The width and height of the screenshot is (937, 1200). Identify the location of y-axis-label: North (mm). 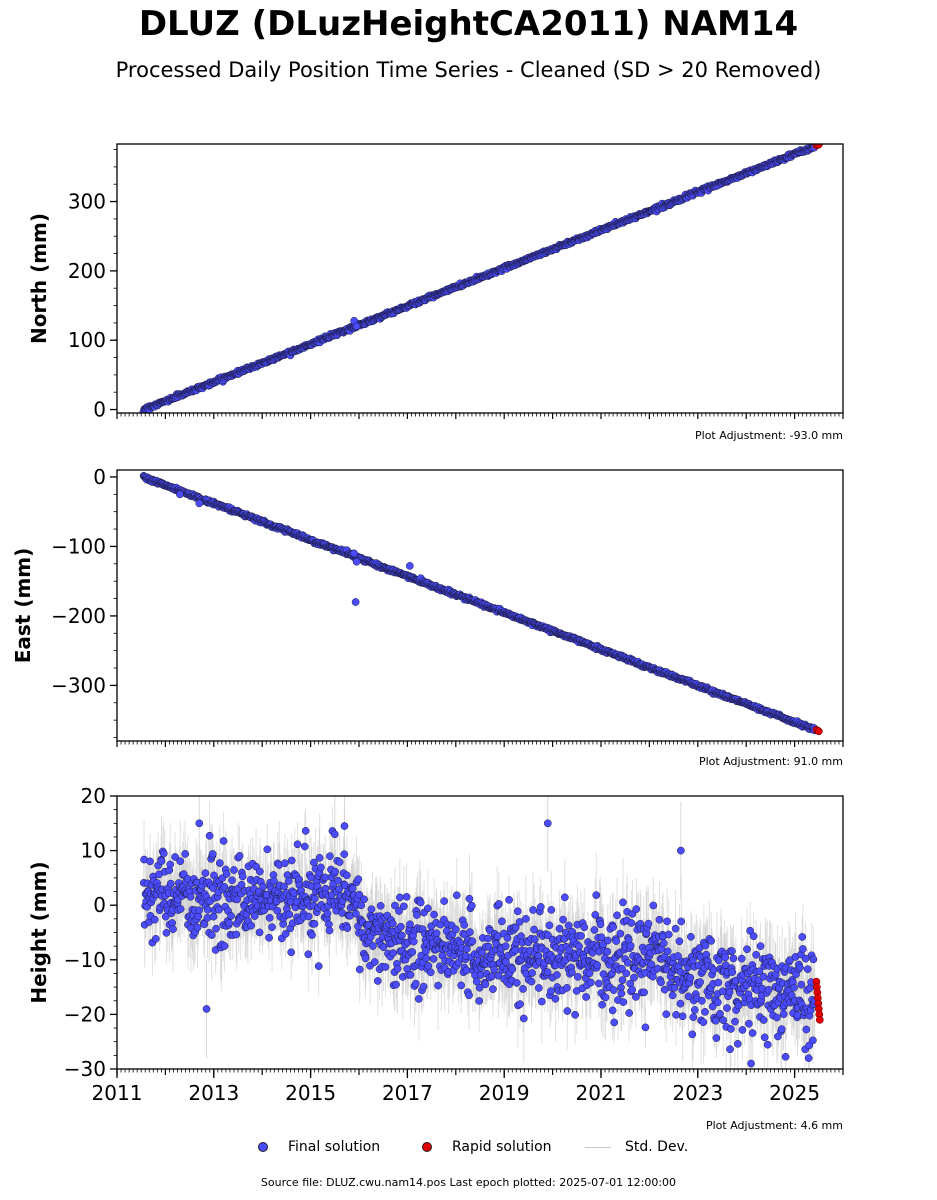
(39, 278).